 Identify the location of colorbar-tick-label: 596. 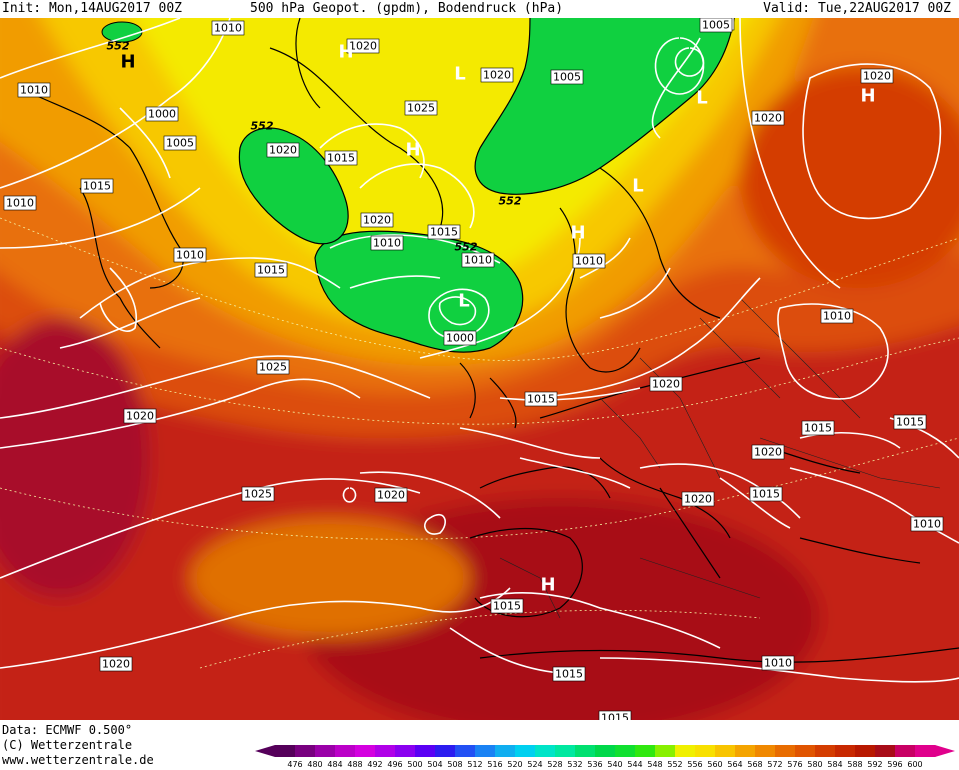
(894, 764).